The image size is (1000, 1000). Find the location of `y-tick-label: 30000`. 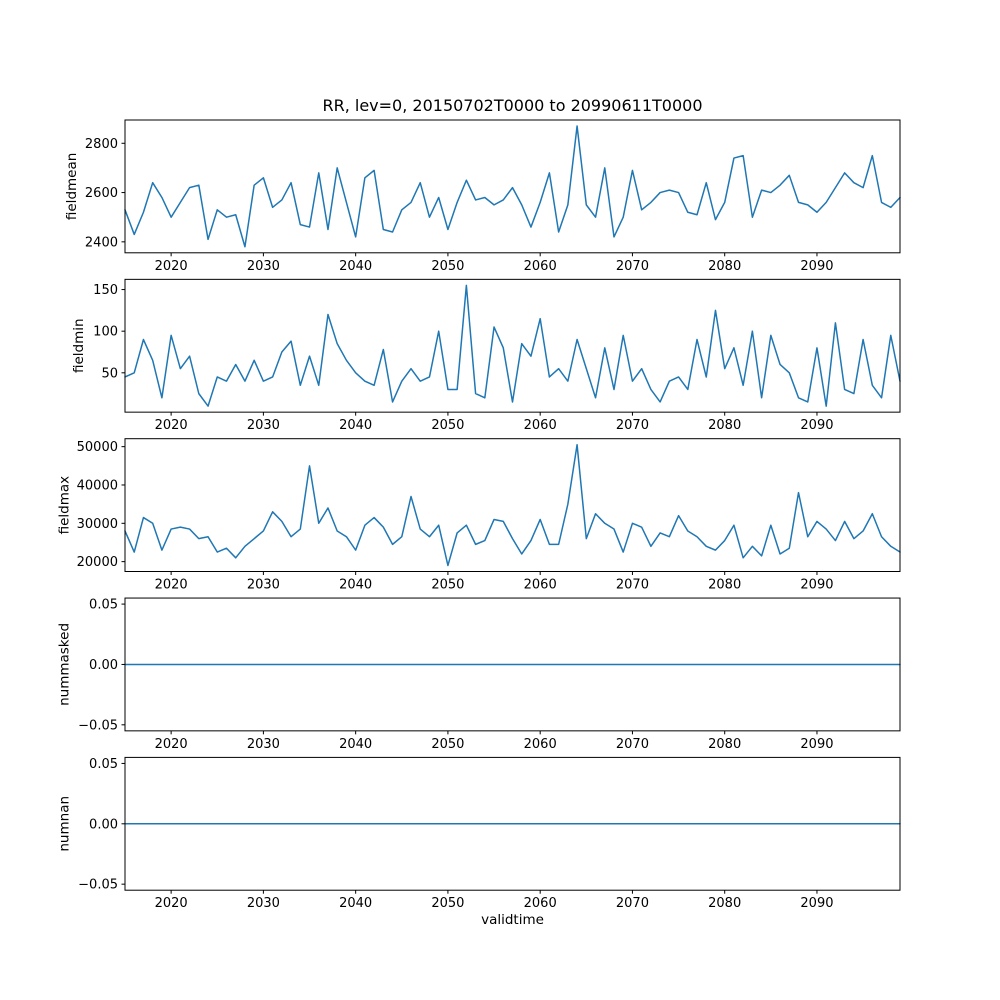

y-tick-label: 30000 is located at coordinates (97, 524).